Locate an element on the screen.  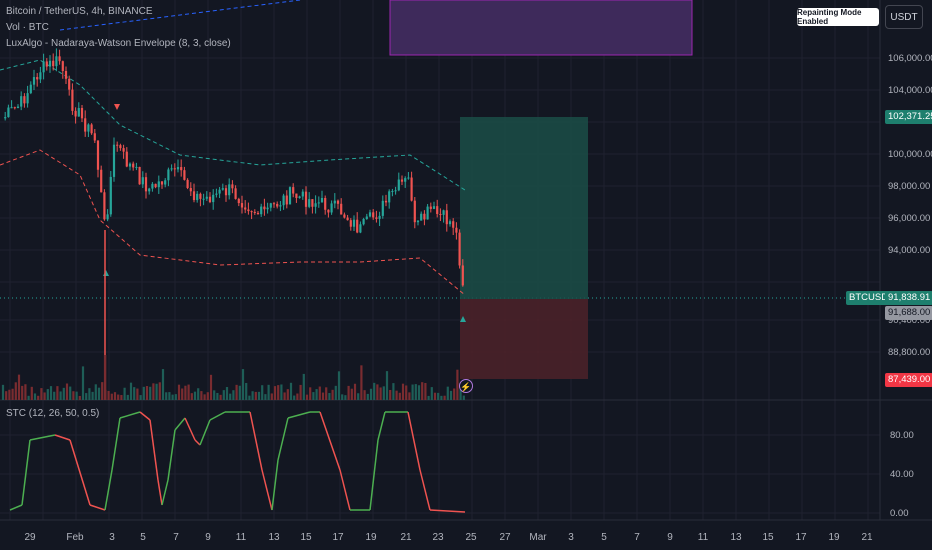
oscillator-legend: STC (12, 26, 50, 0.5) is located at coordinates (53, 413).